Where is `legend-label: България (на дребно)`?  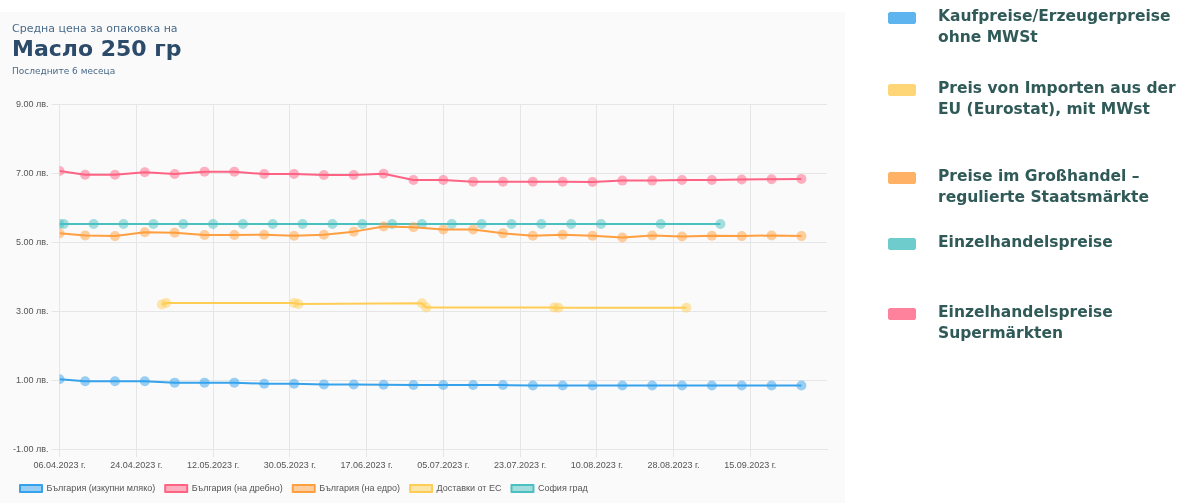 legend-label: България (на дребно) is located at coordinates (237, 487).